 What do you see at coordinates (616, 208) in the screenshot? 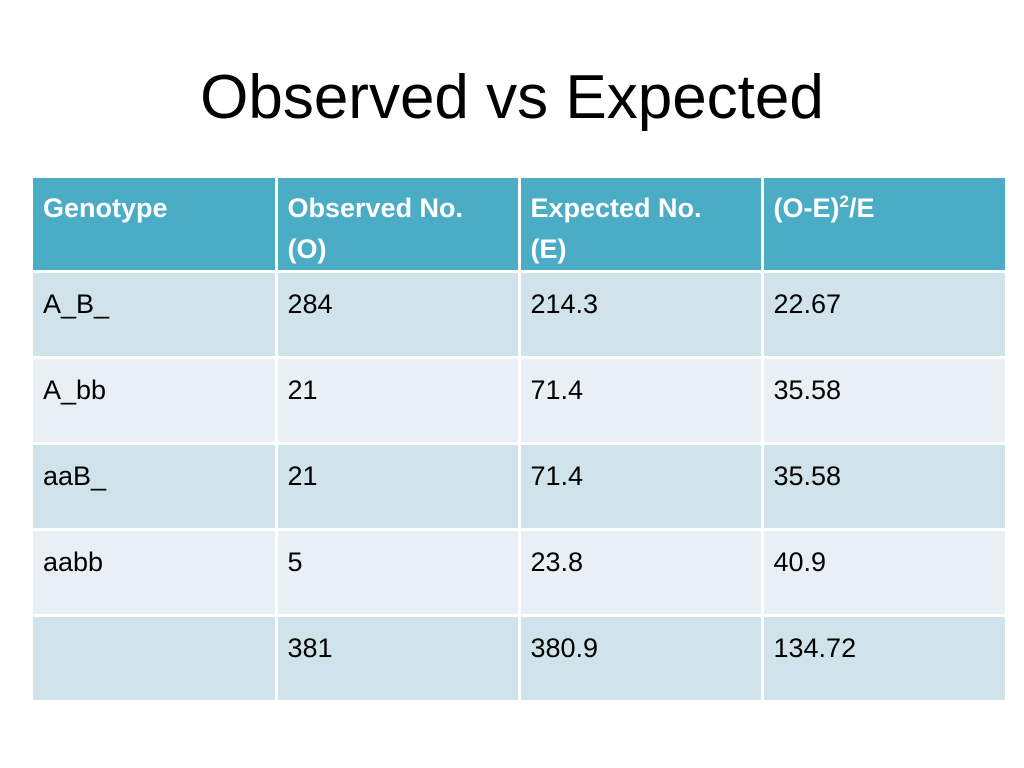
I see `header-expected-label: Expected No.` at bounding box center [616, 208].